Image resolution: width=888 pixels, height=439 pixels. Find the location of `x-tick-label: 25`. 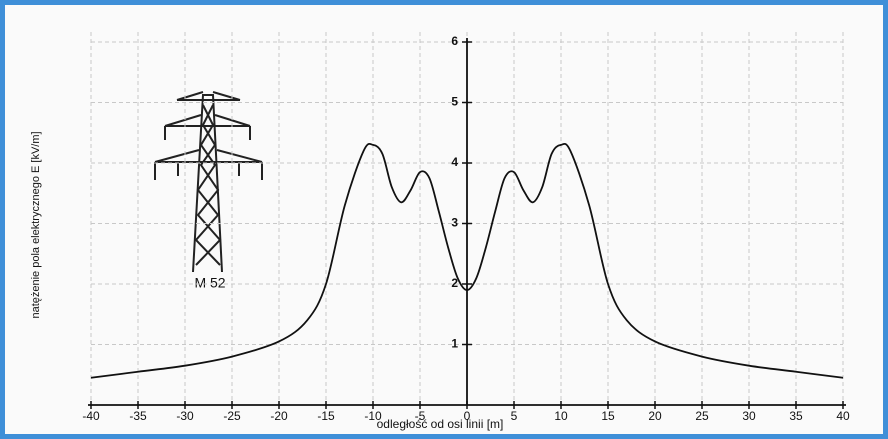

x-tick-label: 25 is located at coordinates (702, 416).